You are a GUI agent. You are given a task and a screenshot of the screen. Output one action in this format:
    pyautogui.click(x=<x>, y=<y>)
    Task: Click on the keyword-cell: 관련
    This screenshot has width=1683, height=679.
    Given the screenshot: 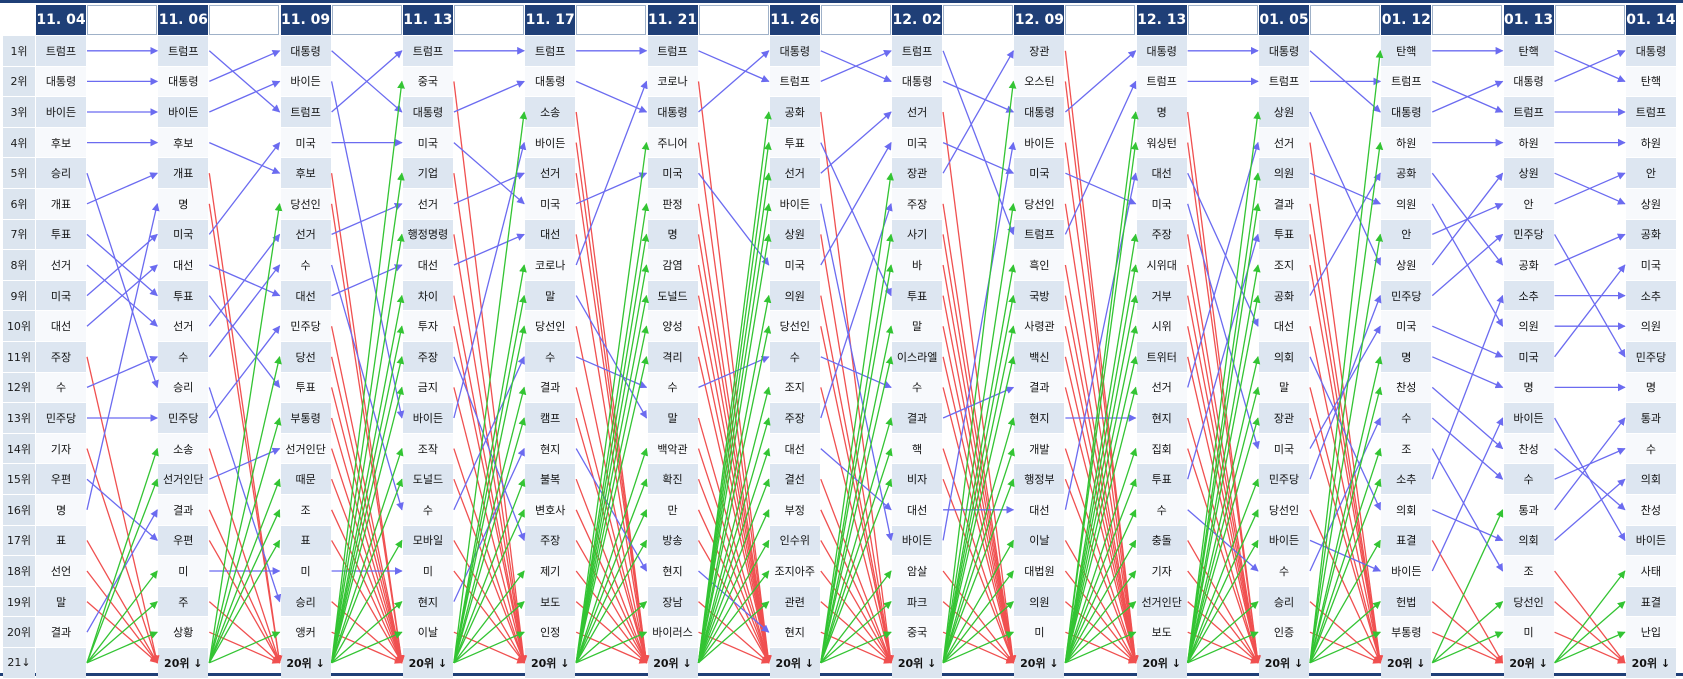 What is the action you would take?
    pyautogui.click(x=794, y=601)
    